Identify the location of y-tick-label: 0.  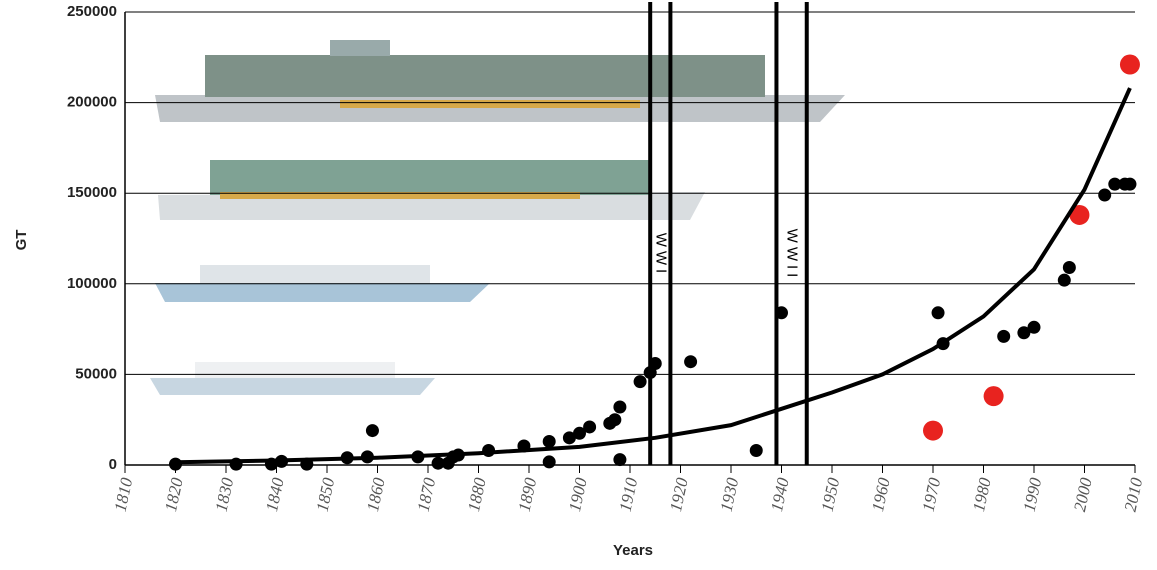
(113, 464).